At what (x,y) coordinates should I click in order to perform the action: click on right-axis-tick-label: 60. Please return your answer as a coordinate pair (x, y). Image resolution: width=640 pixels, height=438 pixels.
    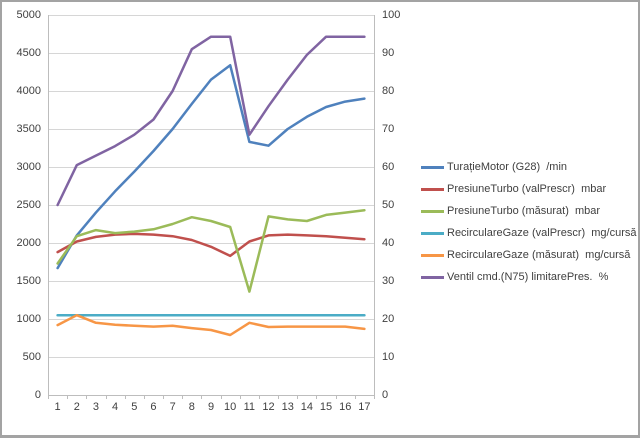
    Looking at the image, I should click on (388, 167).